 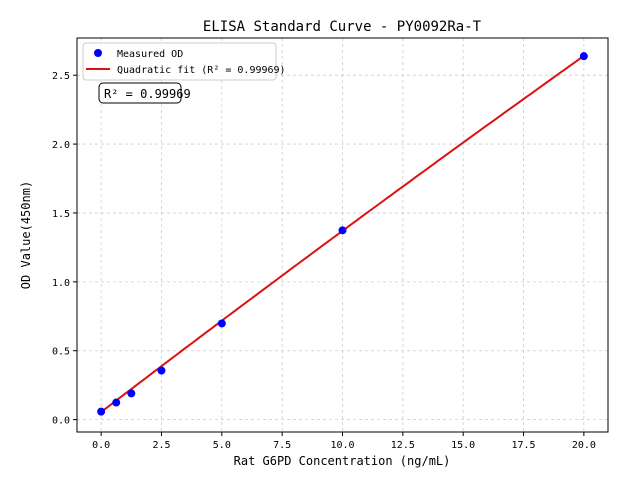 What do you see at coordinates (222, 445) in the screenshot?
I see `x-tick-label: 5.0` at bounding box center [222, 445].